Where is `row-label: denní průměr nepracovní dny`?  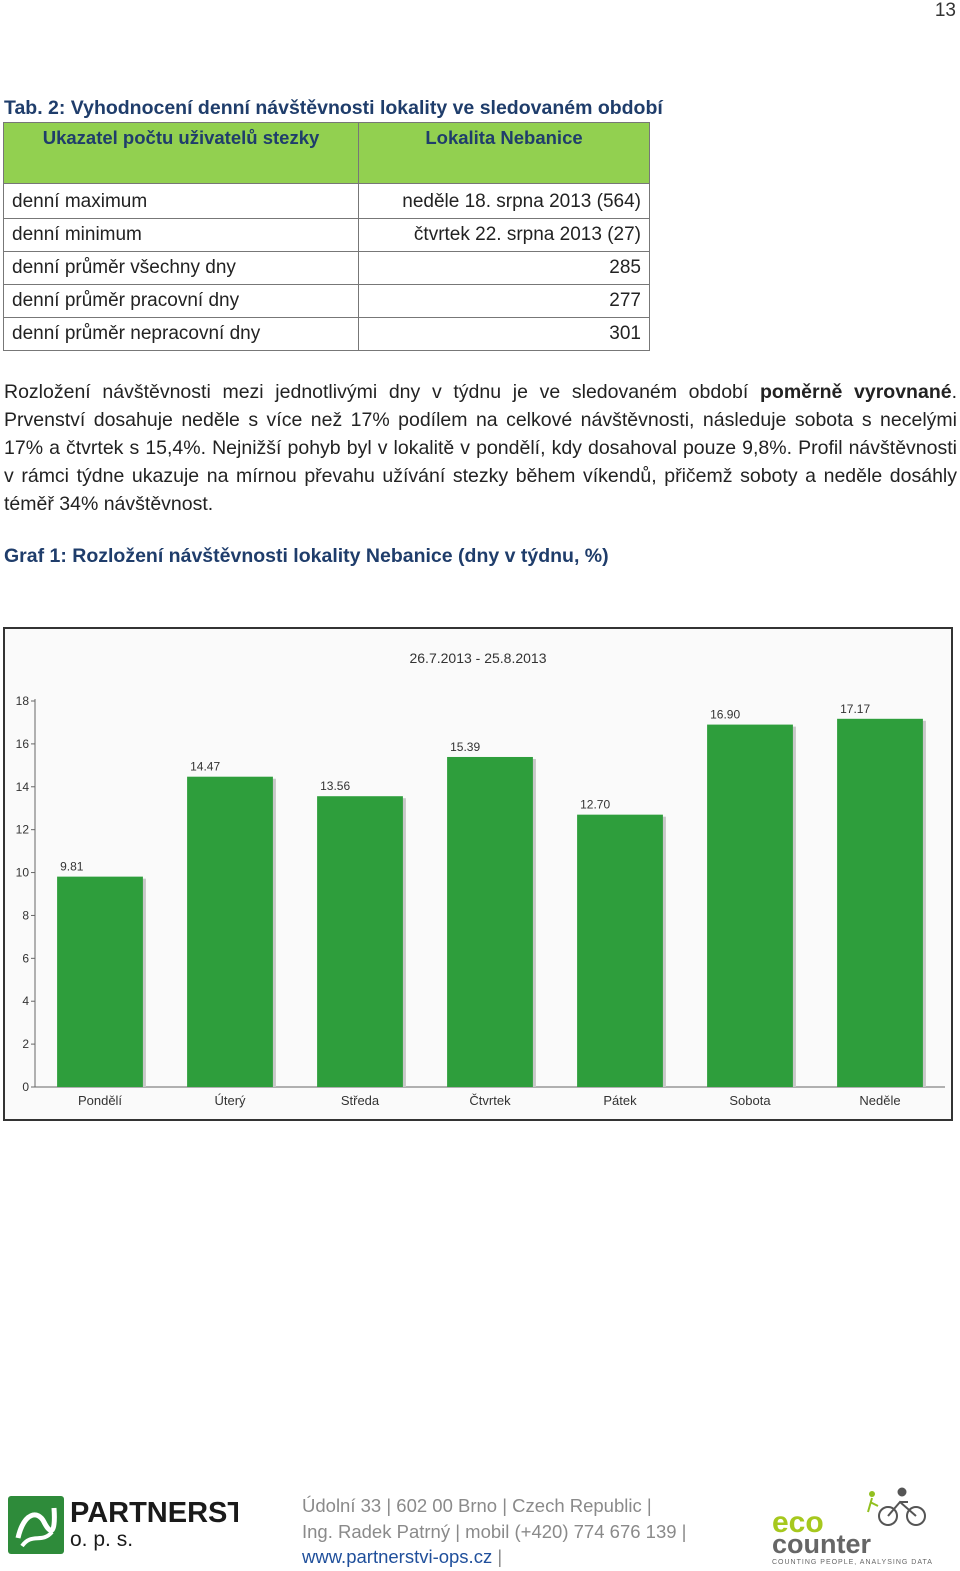
row-label: denní průměr nepracovní dny is located at coordinates (181, 334).